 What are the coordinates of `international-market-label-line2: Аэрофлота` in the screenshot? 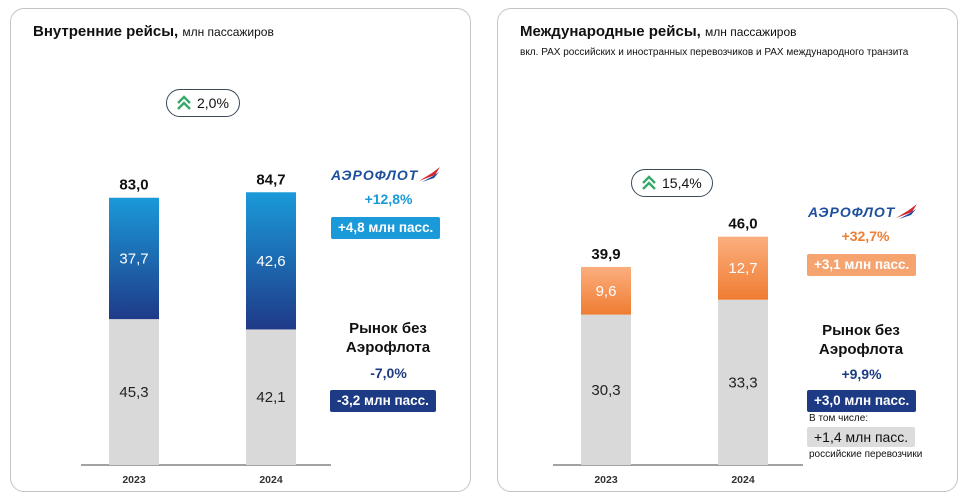 It's located at (861, 349).